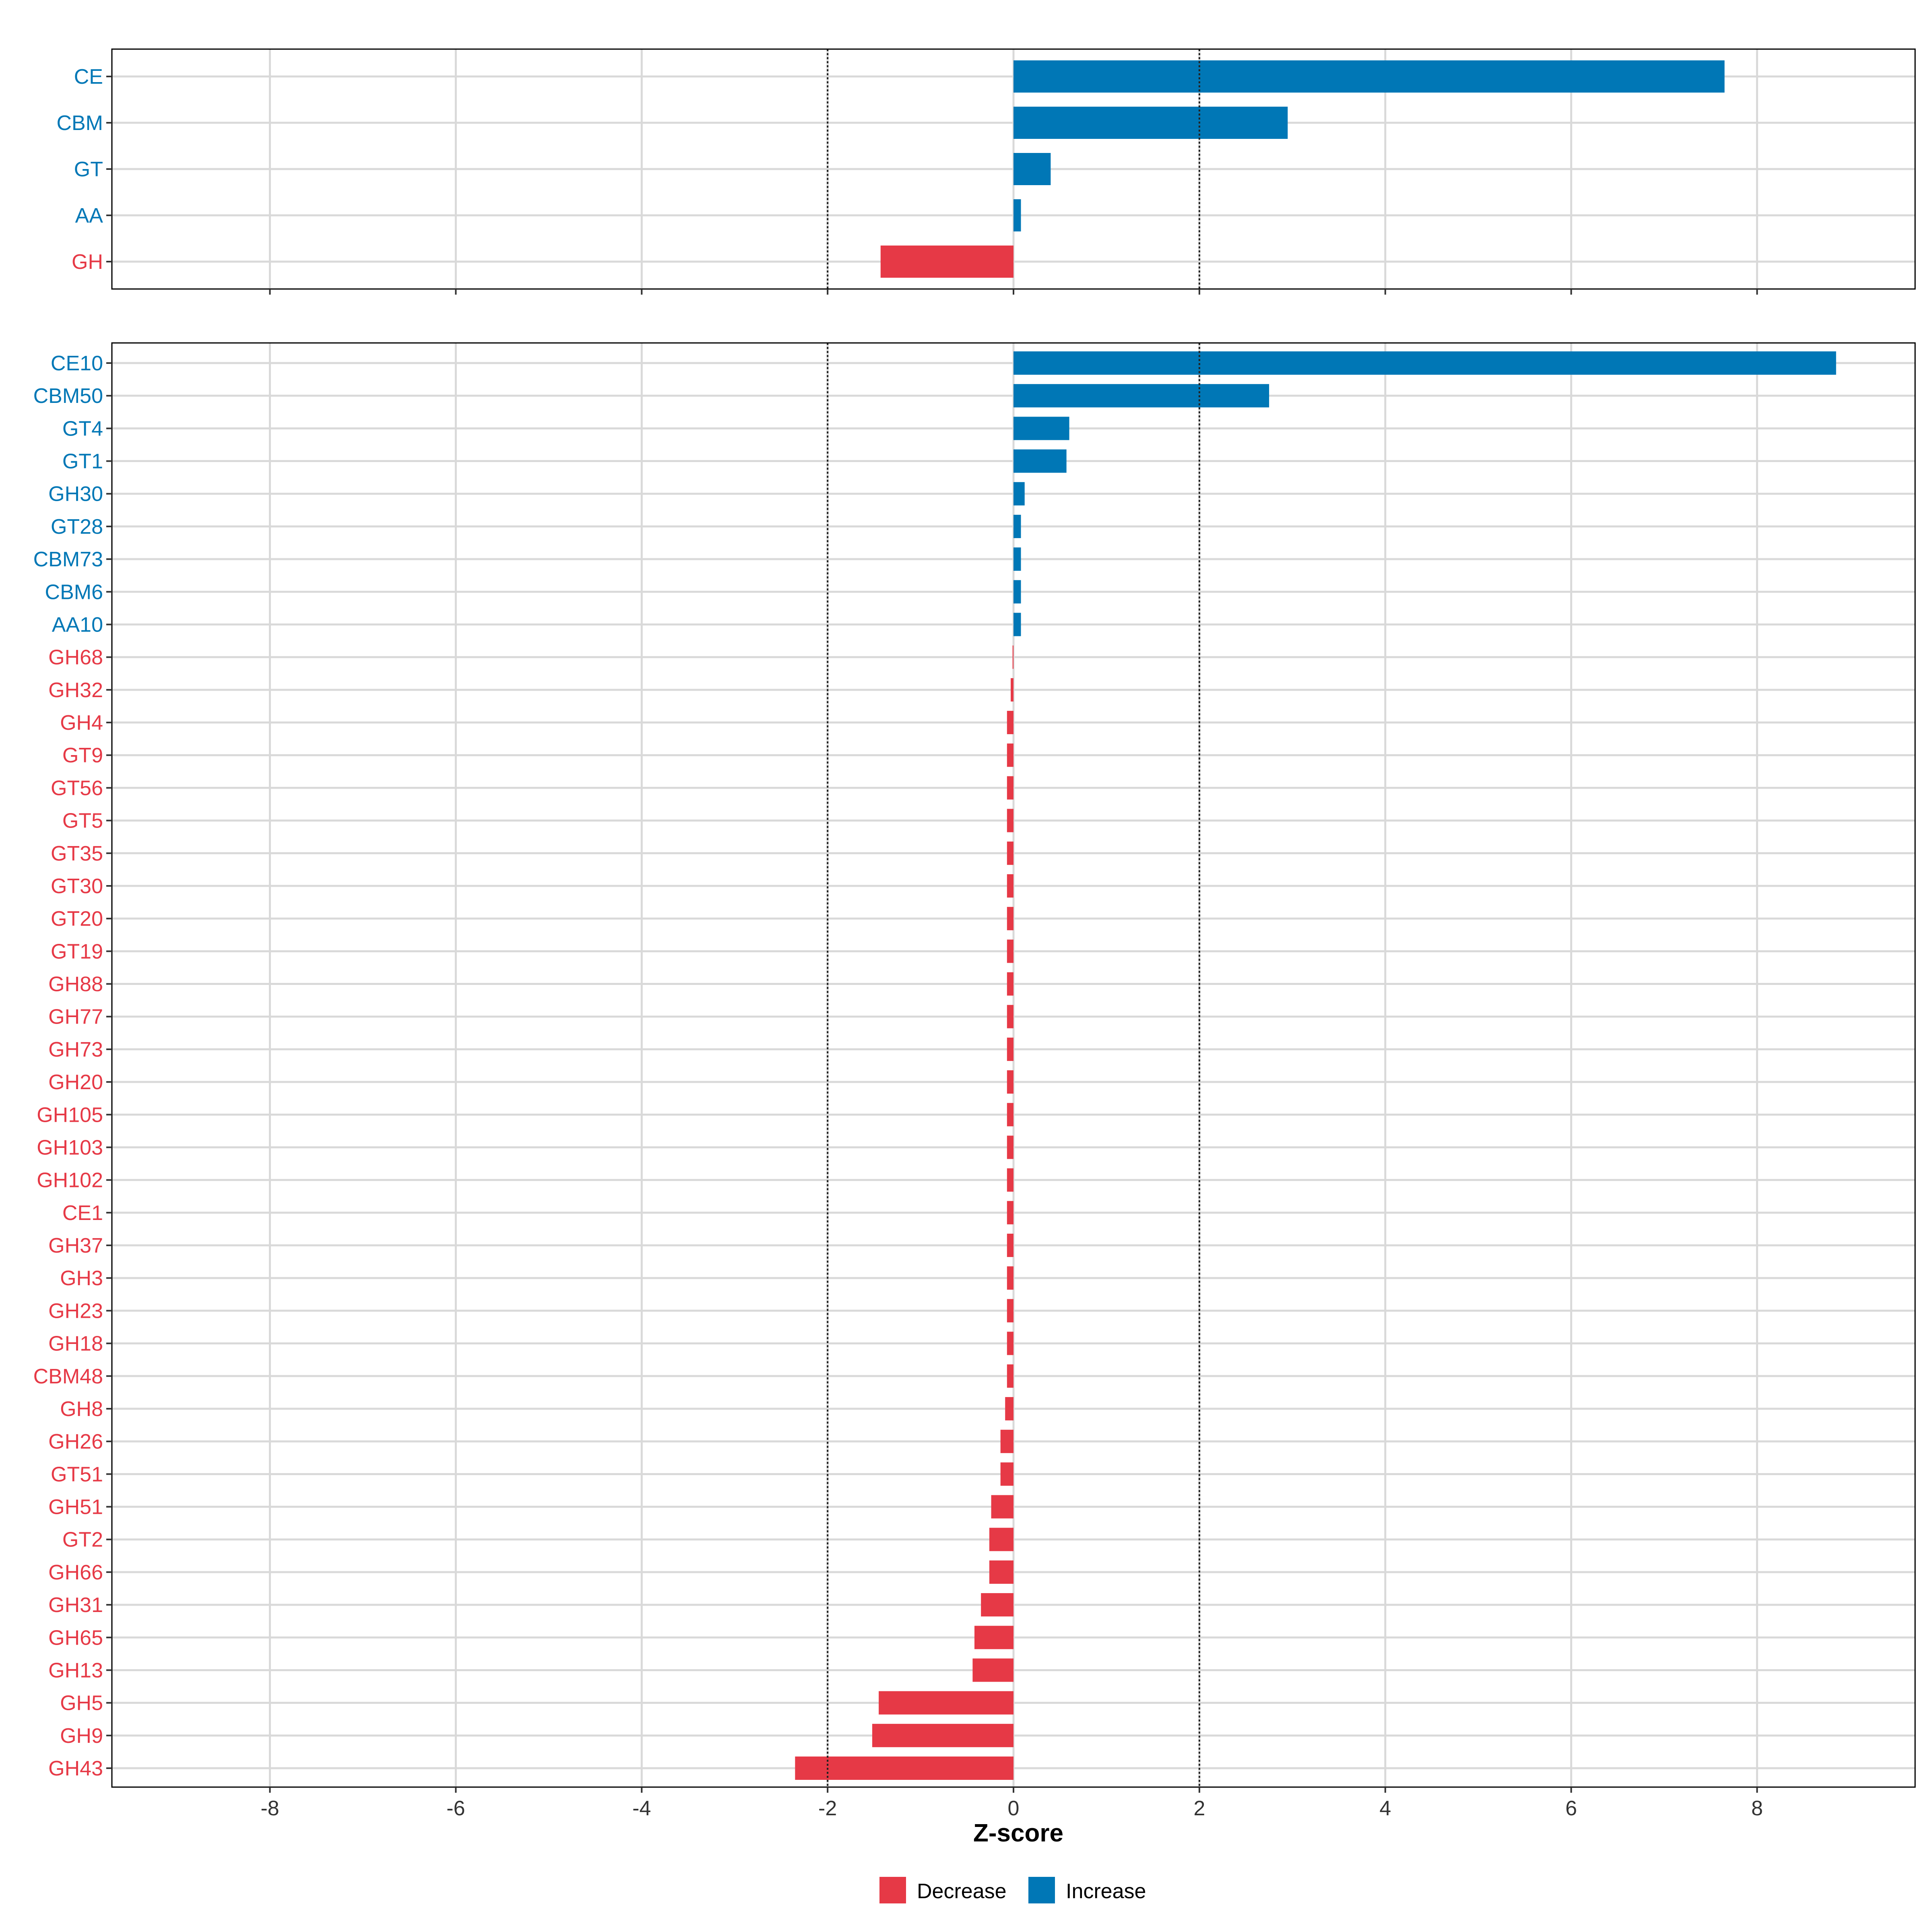 This screenshot has height=1932, width=1932. What do you see at coordinates (1019, 494) in the screenshot?
I see `bar-GH30` at bounding box center [1019, 494].